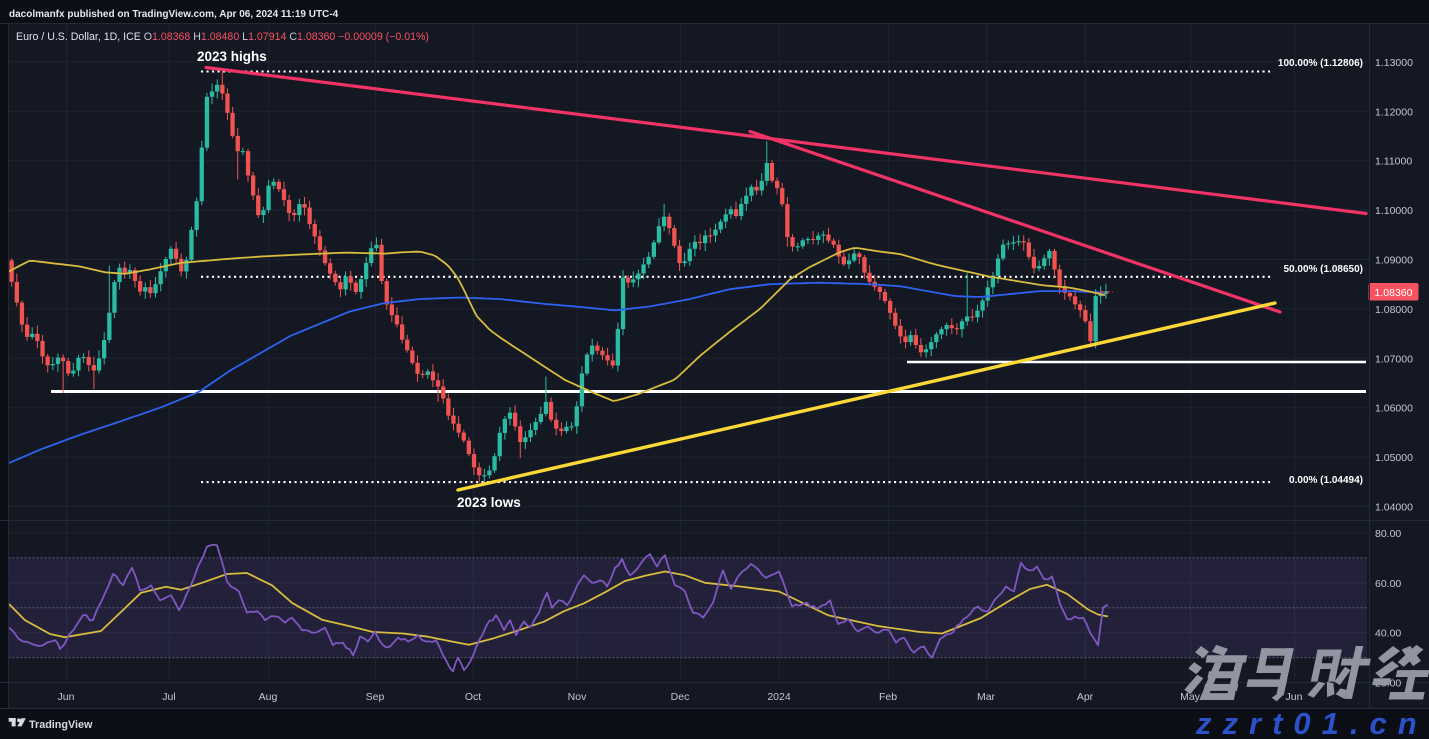  What do you see at coordinates (1393, 162) in the screenshot?
I see `svg-text: 1.11000` at bounding box center [1393, 162].